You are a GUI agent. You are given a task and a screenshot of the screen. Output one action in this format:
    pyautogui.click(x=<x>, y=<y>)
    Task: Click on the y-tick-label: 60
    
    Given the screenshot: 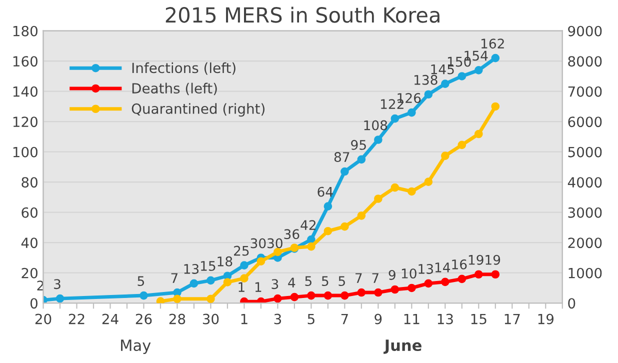 What is the action you would take?
    pyautogui.click(x=30, y=212)
    